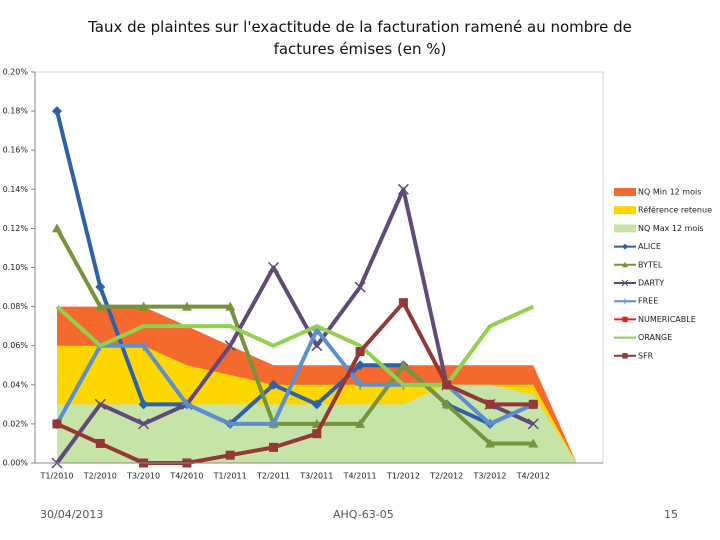 Image resolution: width=720 pixels, height=540 pixels. What do you see at coordinates (648, 301) in the screenshot?
I see `legend-label: FREE` at bounding box center [648, 301].